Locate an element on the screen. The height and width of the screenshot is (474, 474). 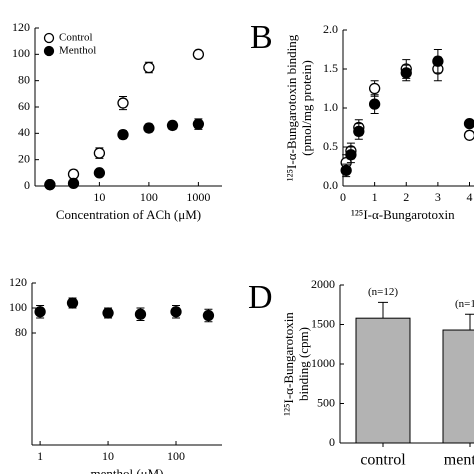
y-tick-label: 2.0 is located at coordinates (330, 29).